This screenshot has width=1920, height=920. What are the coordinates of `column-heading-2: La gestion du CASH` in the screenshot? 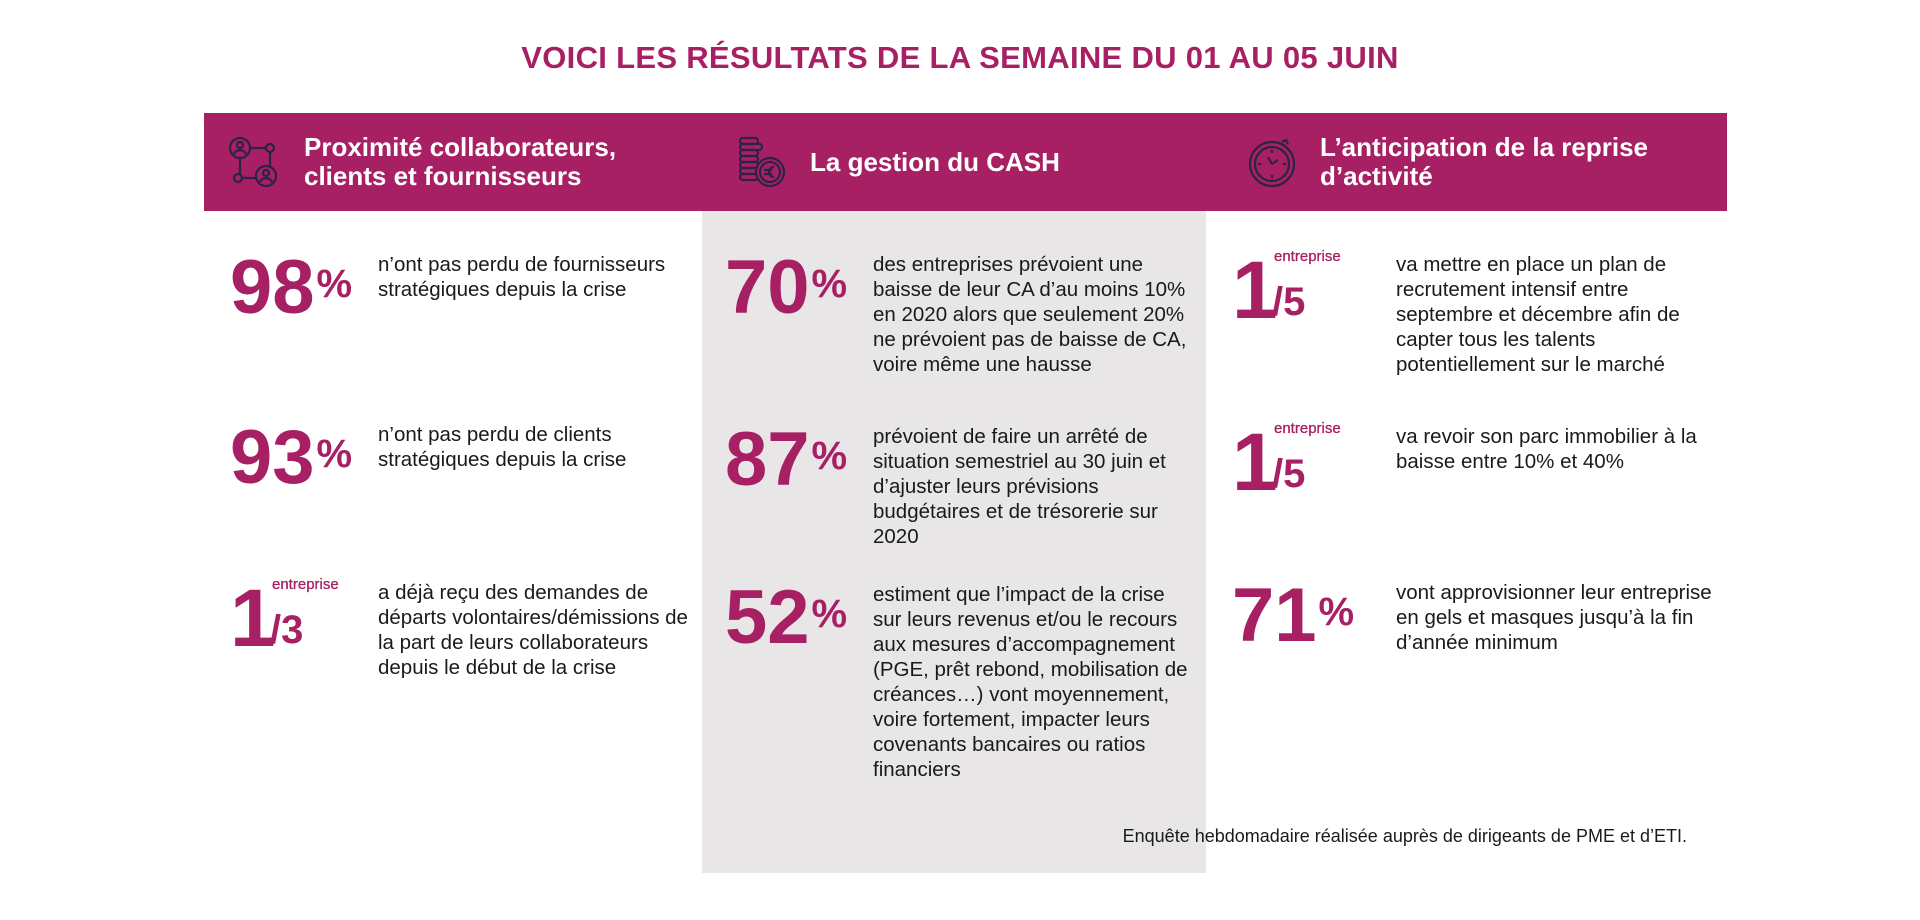 It's located at (896, 162).